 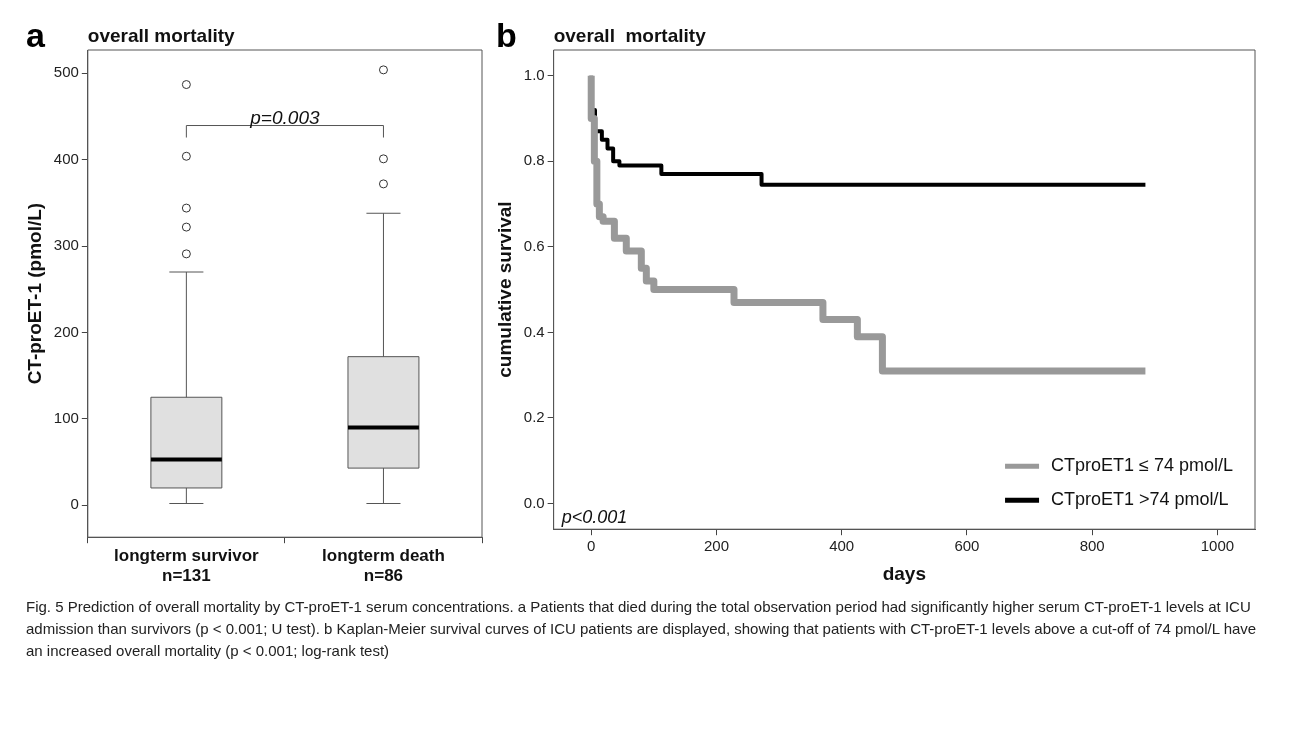 I want to click on y-tick-label: 300, so click(x=66, y=245).